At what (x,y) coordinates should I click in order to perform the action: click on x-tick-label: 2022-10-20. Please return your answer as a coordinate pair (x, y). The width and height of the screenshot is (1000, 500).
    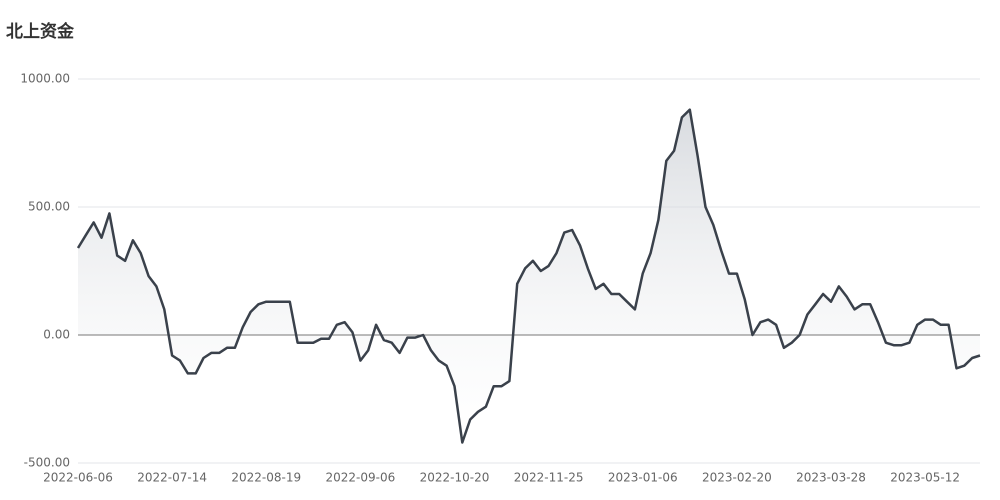
    Looking at the image, I should click on (455, 478).